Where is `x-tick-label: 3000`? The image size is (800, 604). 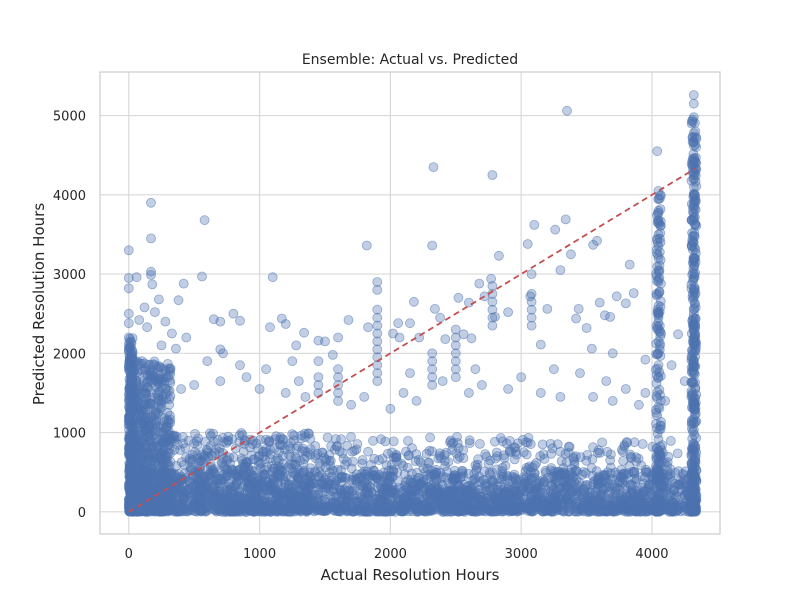
x-tick-label: 3000 is located at coordinates (521, 554).